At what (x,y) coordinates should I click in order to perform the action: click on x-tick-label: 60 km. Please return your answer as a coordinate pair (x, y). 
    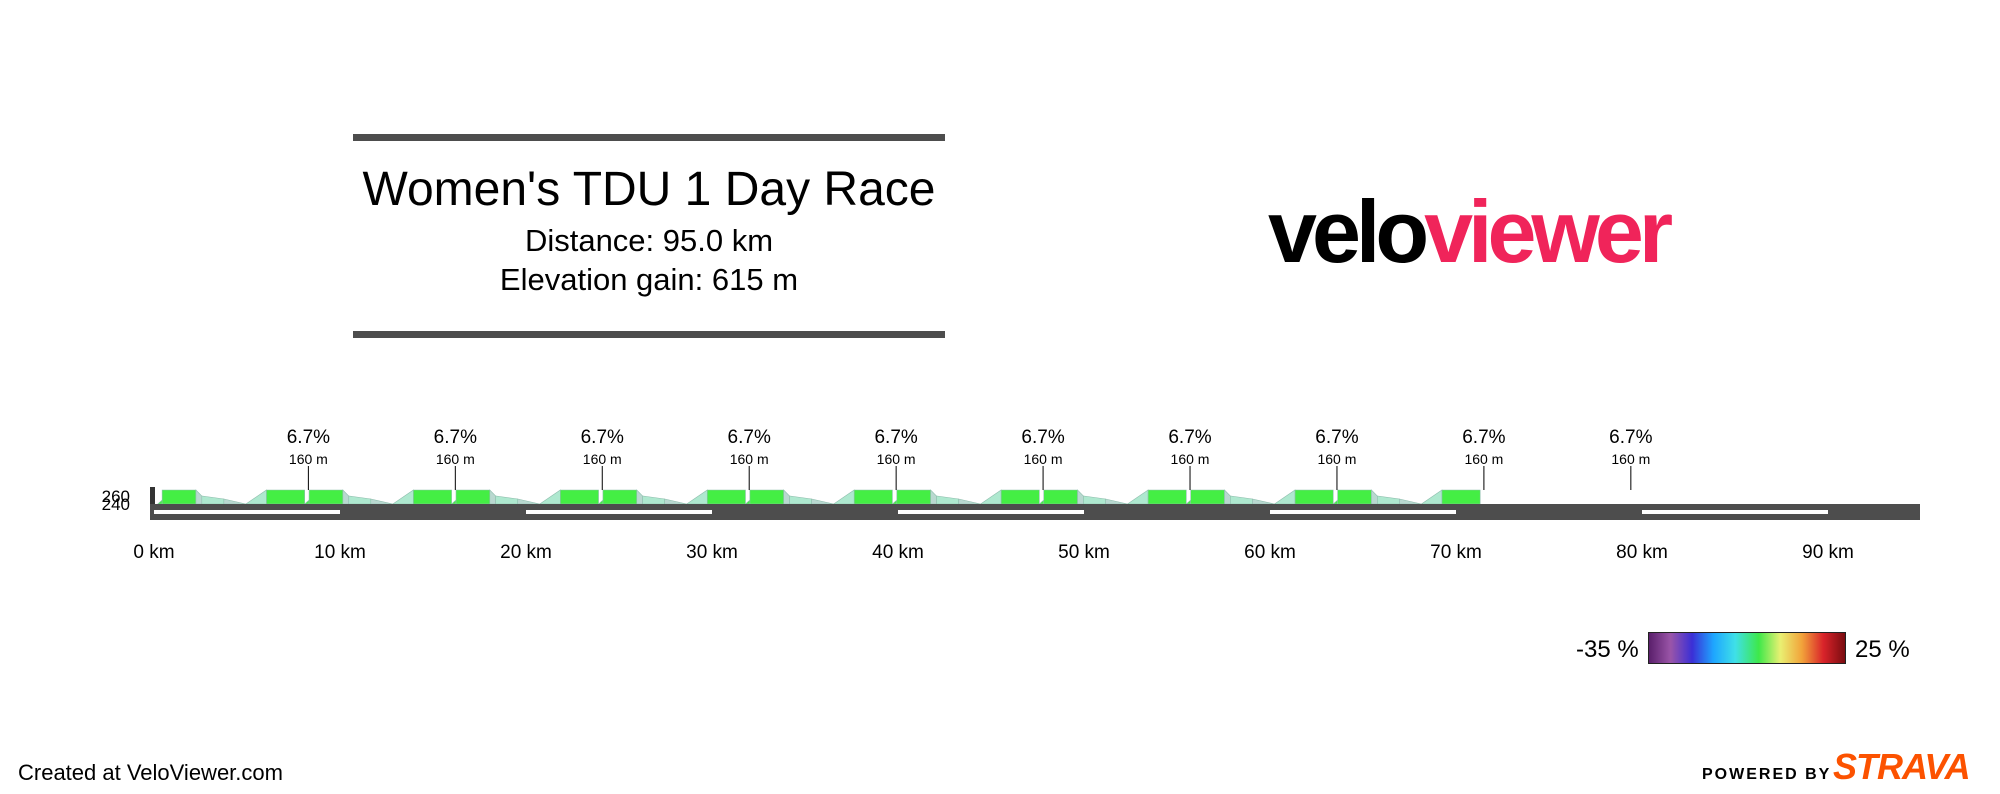
    Looking at the image, I should click on (1270, 552).